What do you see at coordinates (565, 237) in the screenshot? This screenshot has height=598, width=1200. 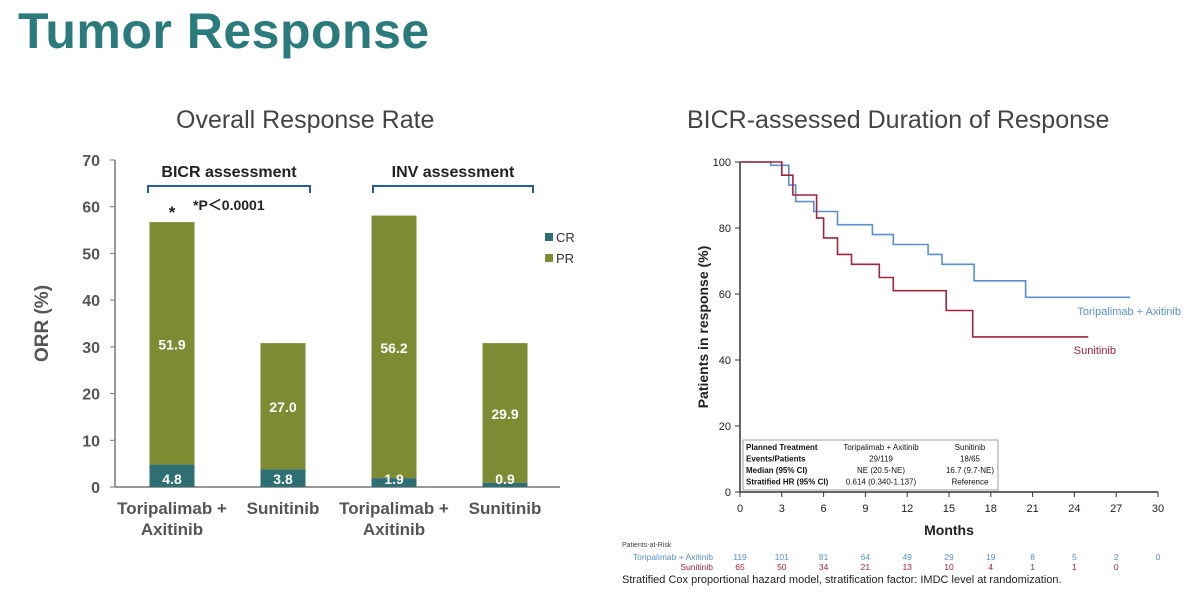 I see `legend-label-cr: CR` at bounding box center [565, 237].